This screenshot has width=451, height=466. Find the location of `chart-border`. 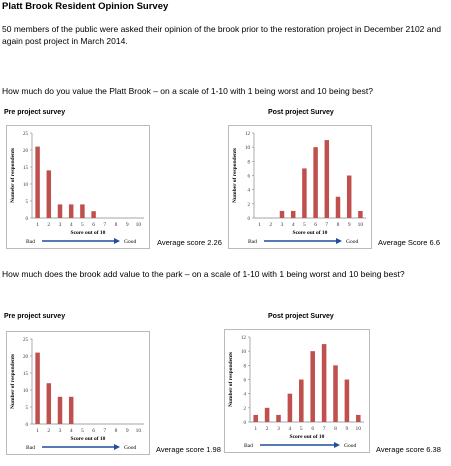

chart-border is located at coordinates (78, 187).